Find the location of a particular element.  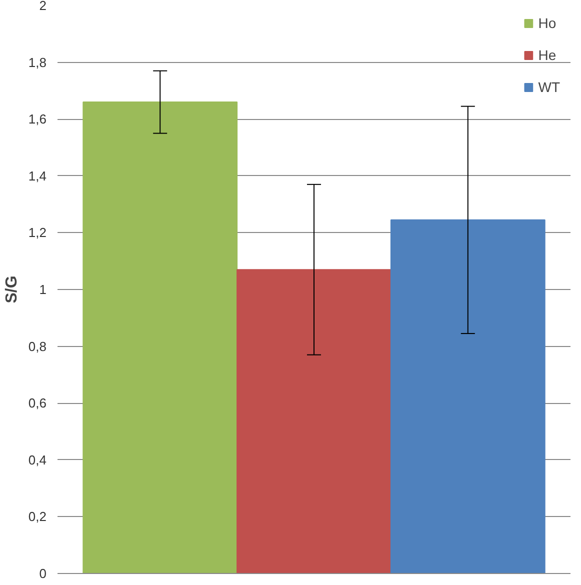

legend-label: He is located at coordinates (548, 55).